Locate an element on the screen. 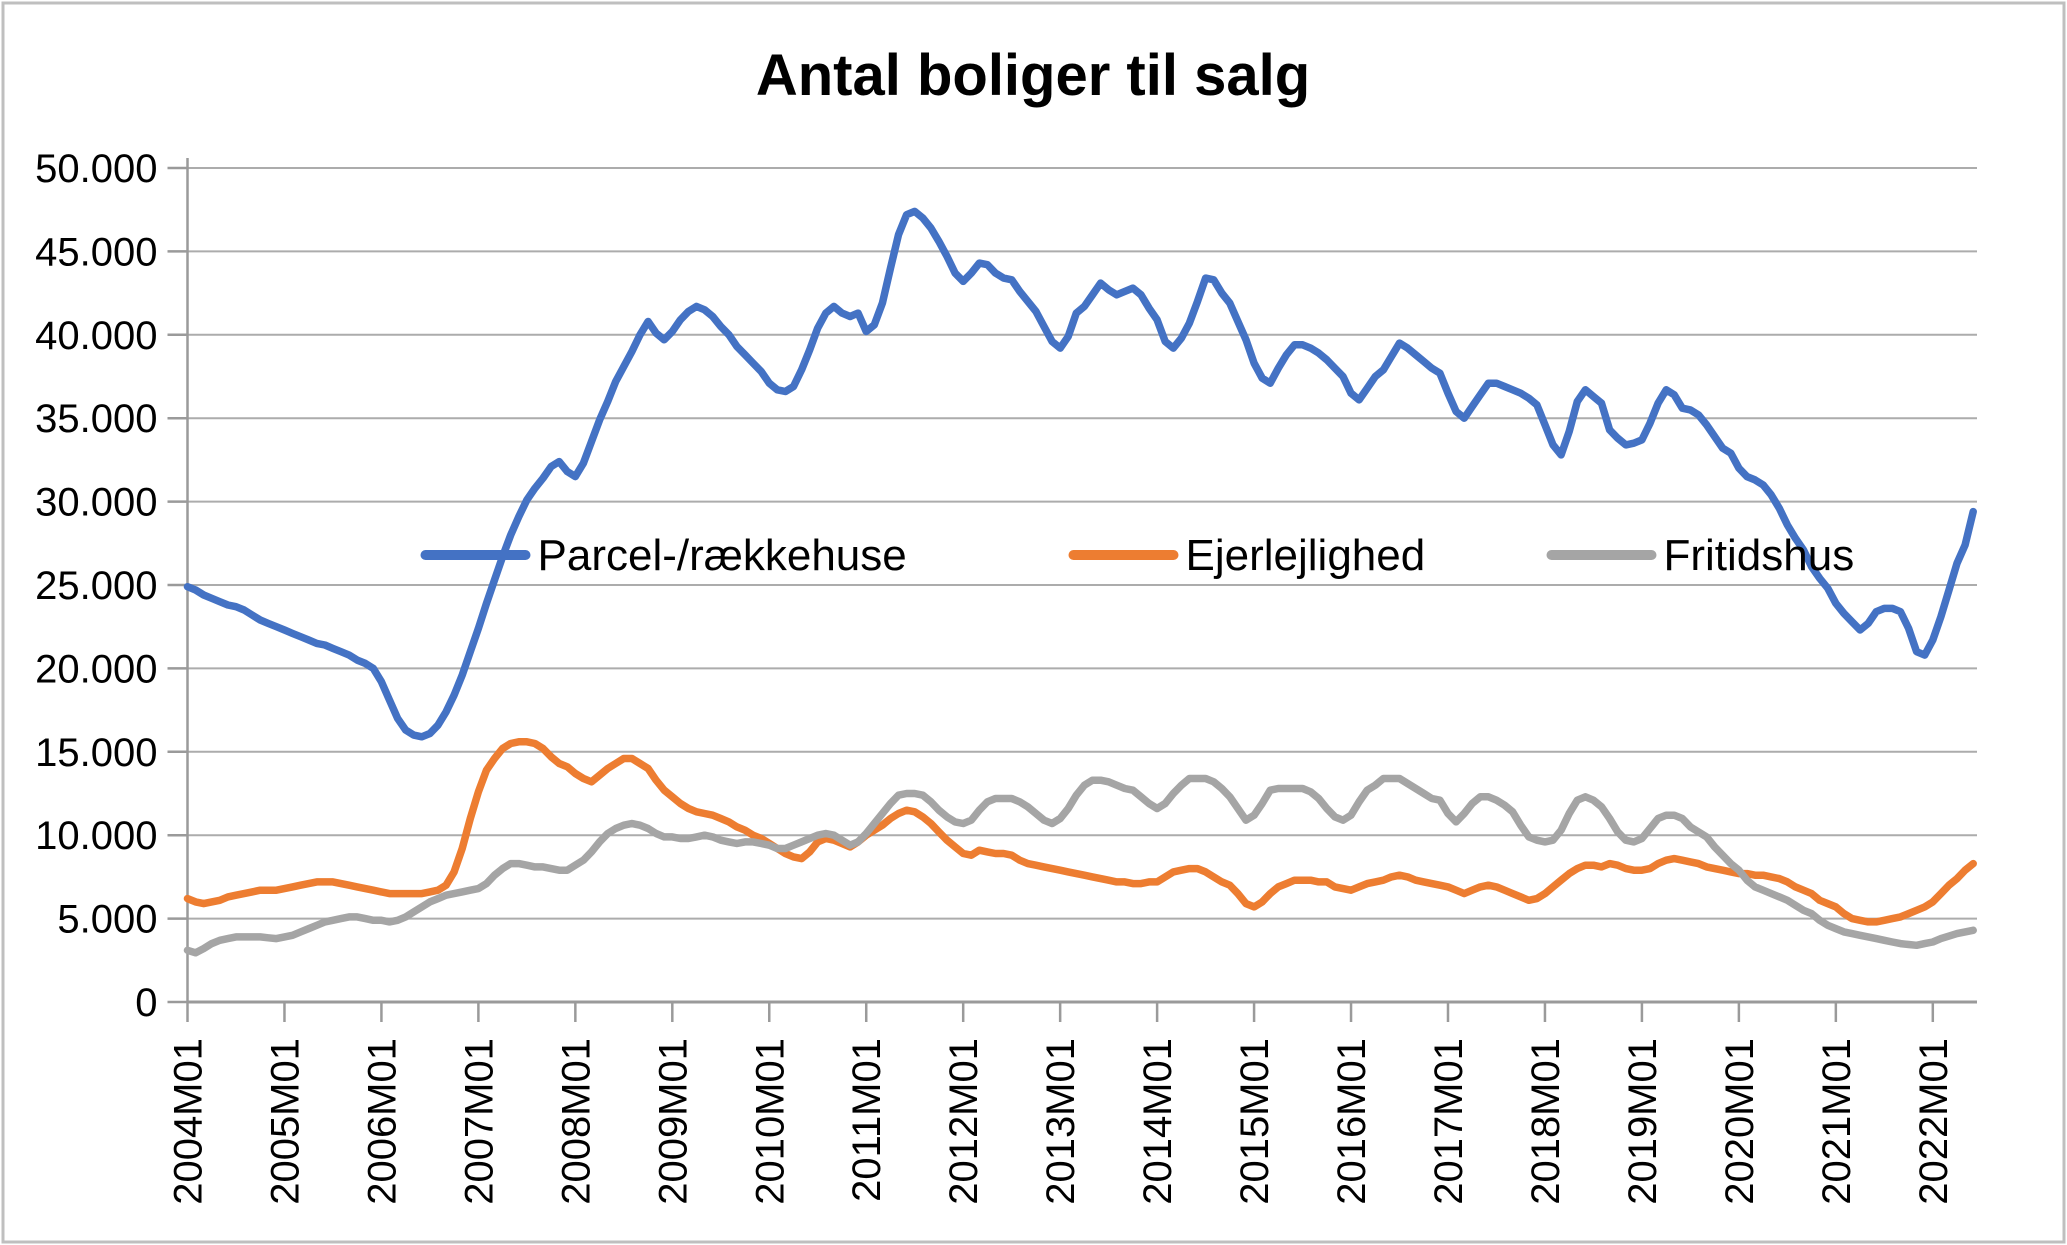 The width and height of the screenshot is (2067, 1245). x-axis-label-2009M01: 2009M01 is located at coordinates (673, 1121).